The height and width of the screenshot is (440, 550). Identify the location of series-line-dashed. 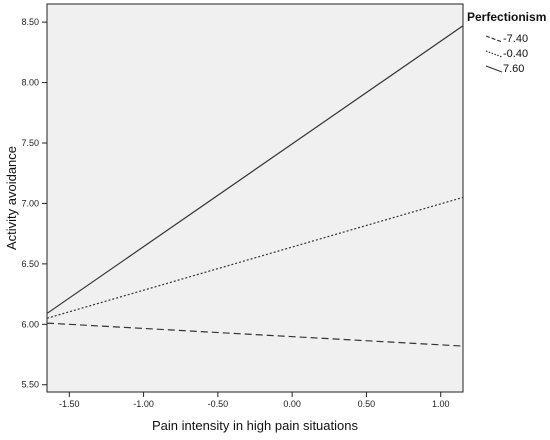
(255, 334).